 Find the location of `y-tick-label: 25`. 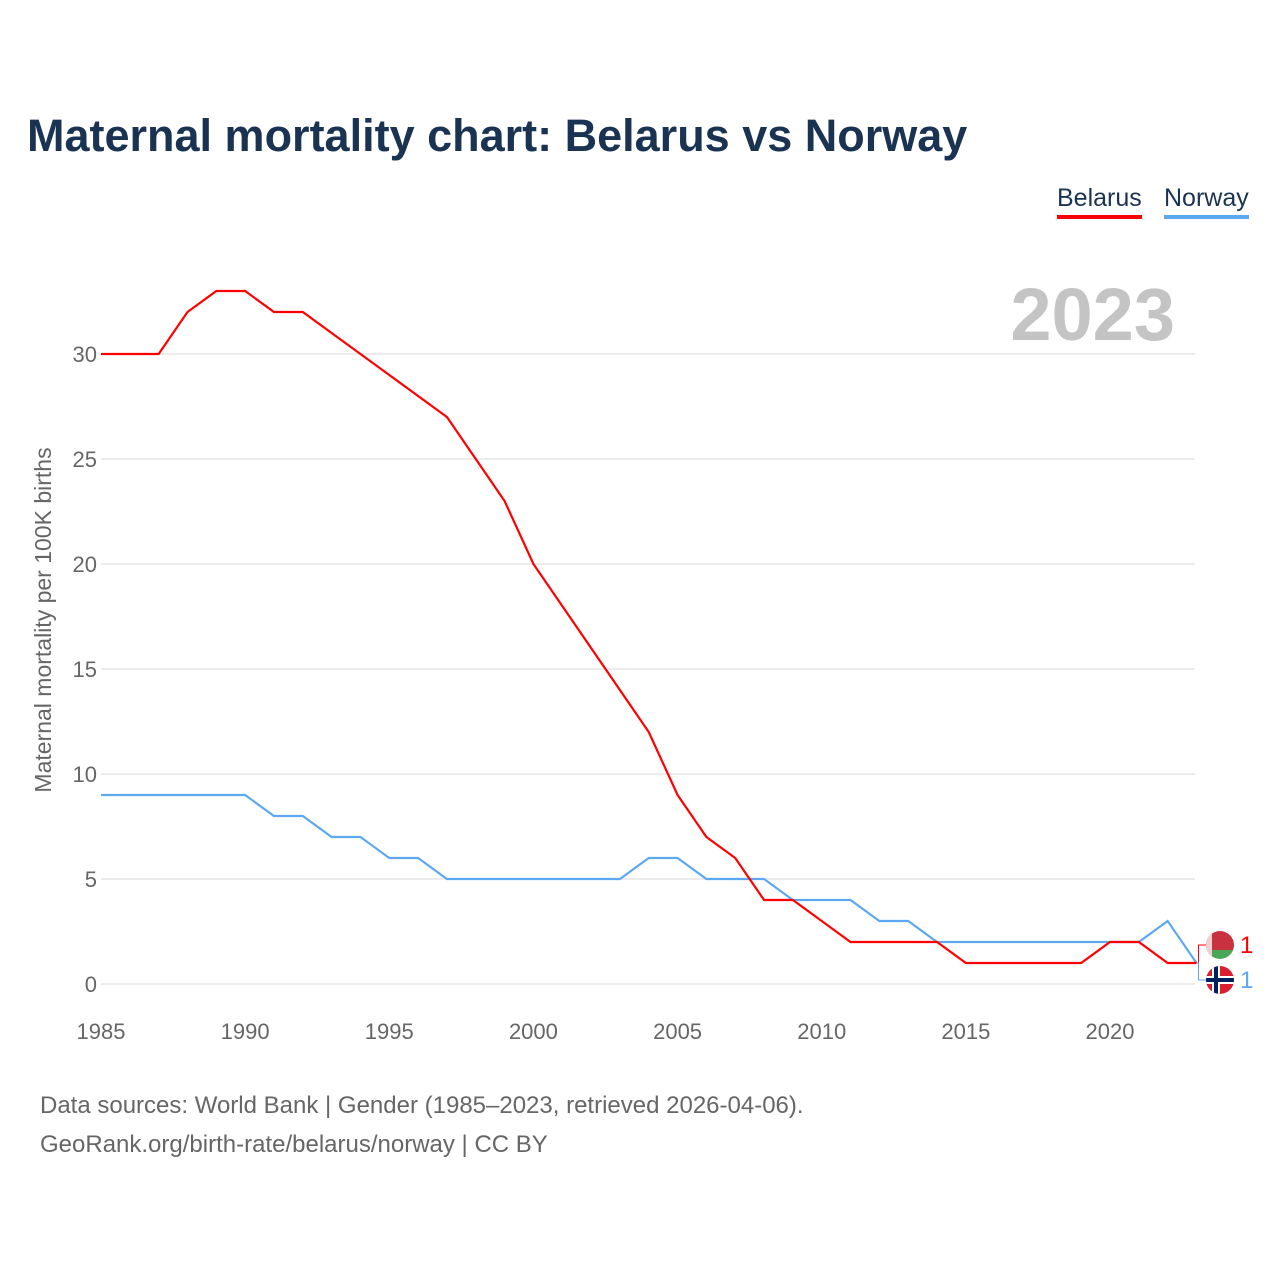

y-tick-label: 25 is located at coordinates (85, 459).